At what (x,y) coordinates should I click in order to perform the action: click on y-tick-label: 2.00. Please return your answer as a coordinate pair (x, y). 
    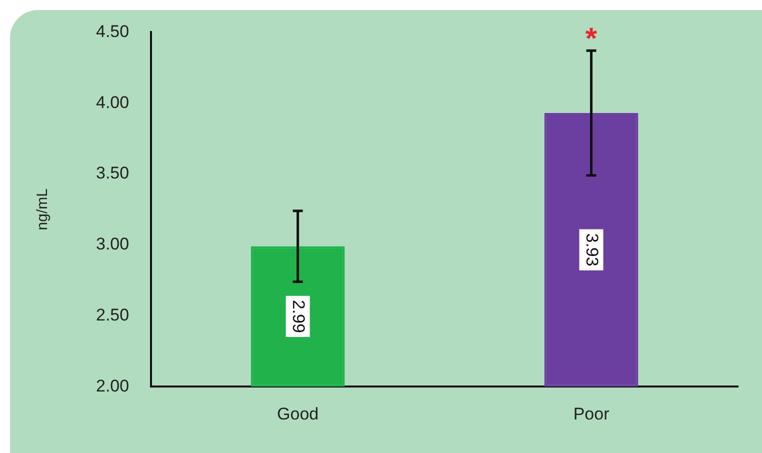
    Looking at the image, I should click on (113, 386).